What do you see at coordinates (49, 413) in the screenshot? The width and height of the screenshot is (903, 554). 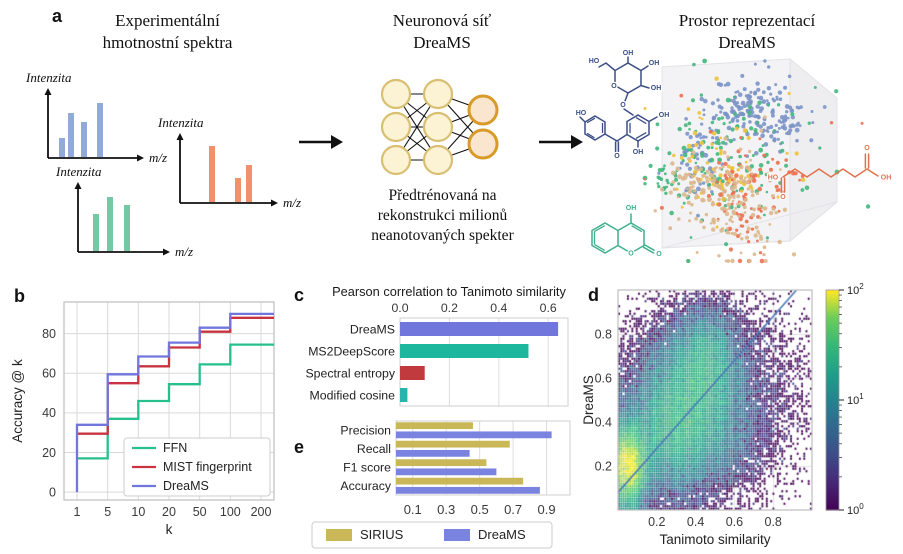 I see `y-tick-label: 40` at bounding box center [49, 413].